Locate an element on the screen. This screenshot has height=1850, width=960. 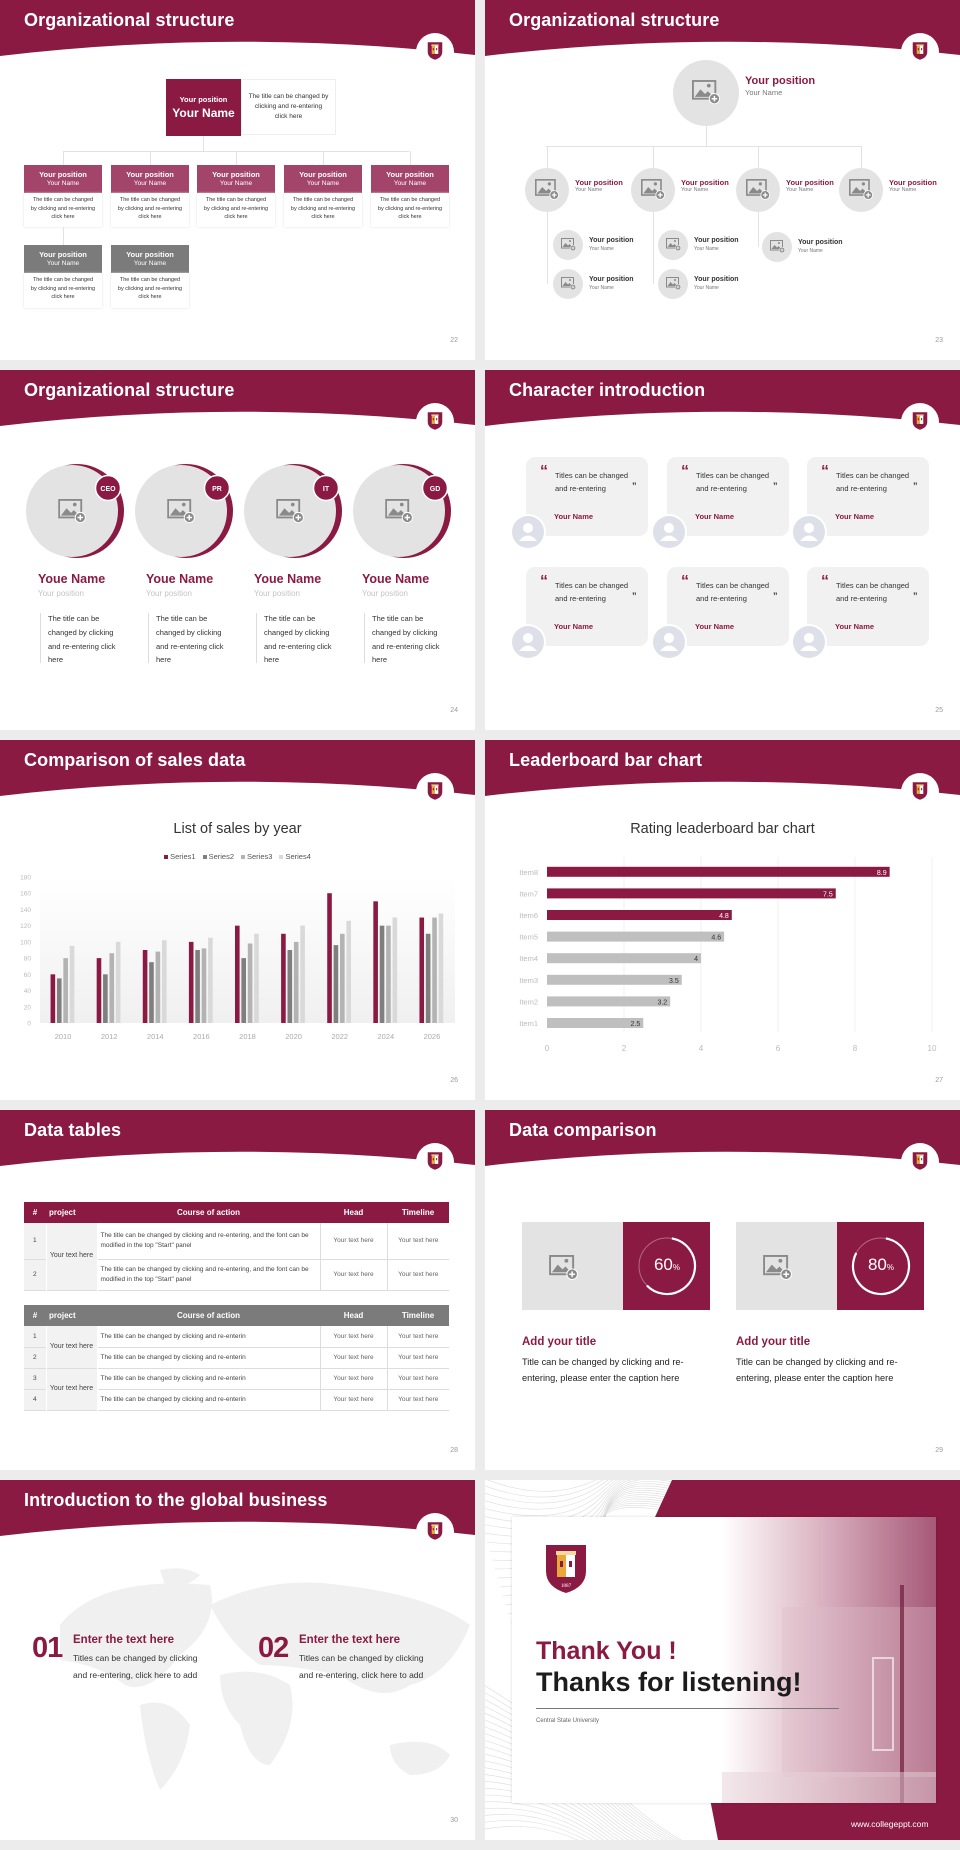
sub-position: Your position is located at coordinates (150, 254).